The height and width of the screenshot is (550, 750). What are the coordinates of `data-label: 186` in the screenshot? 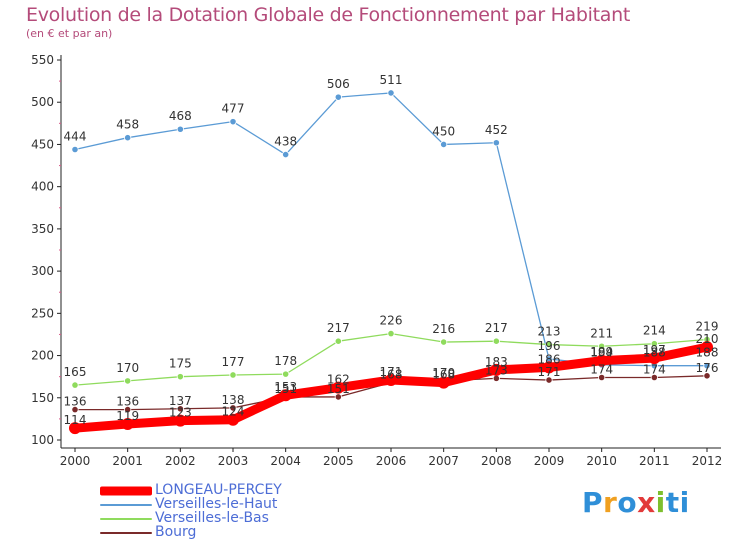 It's located at (549, 359).